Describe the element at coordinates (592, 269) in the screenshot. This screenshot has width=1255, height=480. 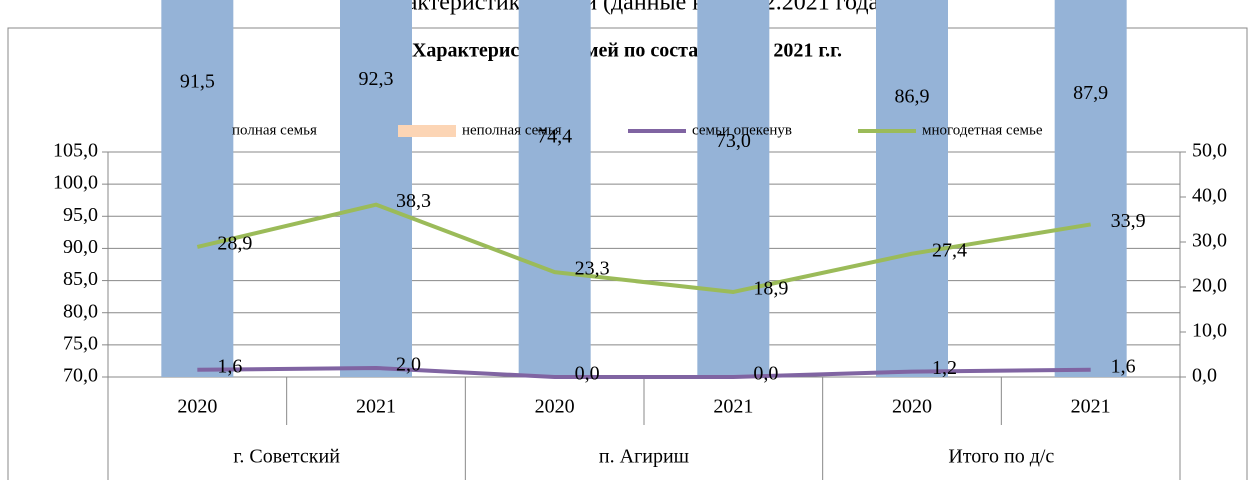
I see `line-value-label: 23,3` at that location.